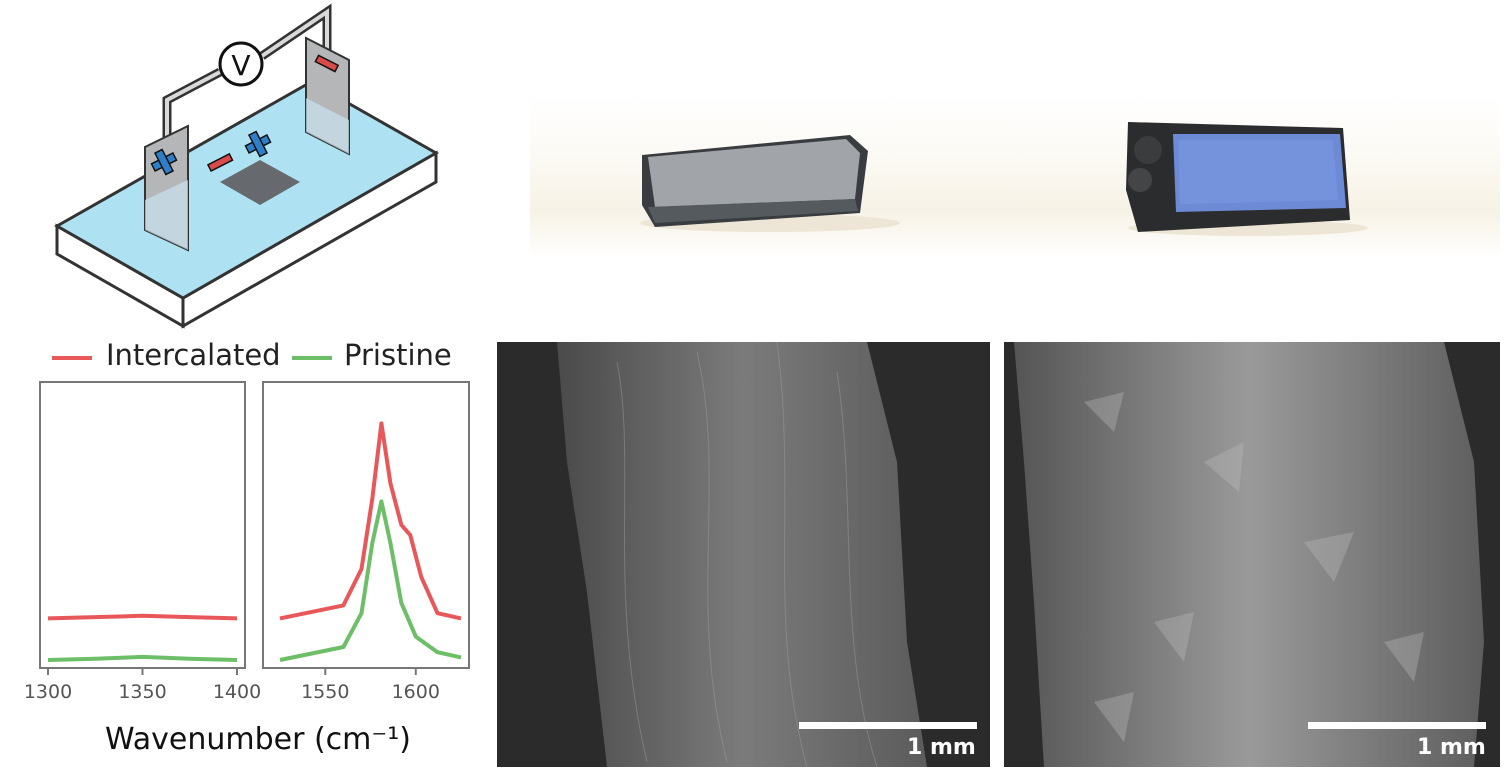 The width and height of the screenshot is (1504, 775). I want to click on voltmeter-label: V, so click(240, 65).